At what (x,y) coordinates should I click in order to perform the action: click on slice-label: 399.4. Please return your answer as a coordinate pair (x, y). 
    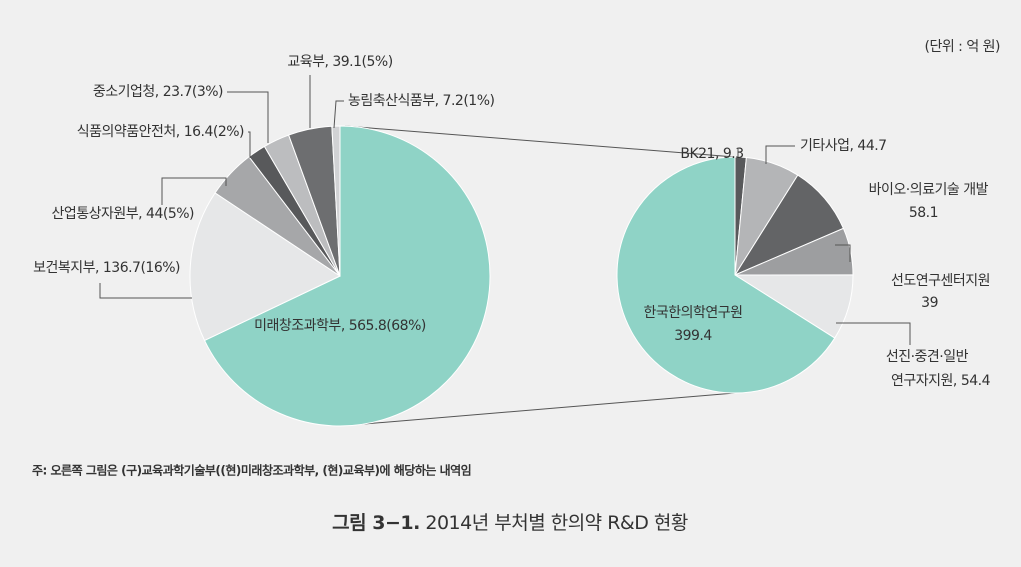
    Looking at the image, I should click on (693, 336).